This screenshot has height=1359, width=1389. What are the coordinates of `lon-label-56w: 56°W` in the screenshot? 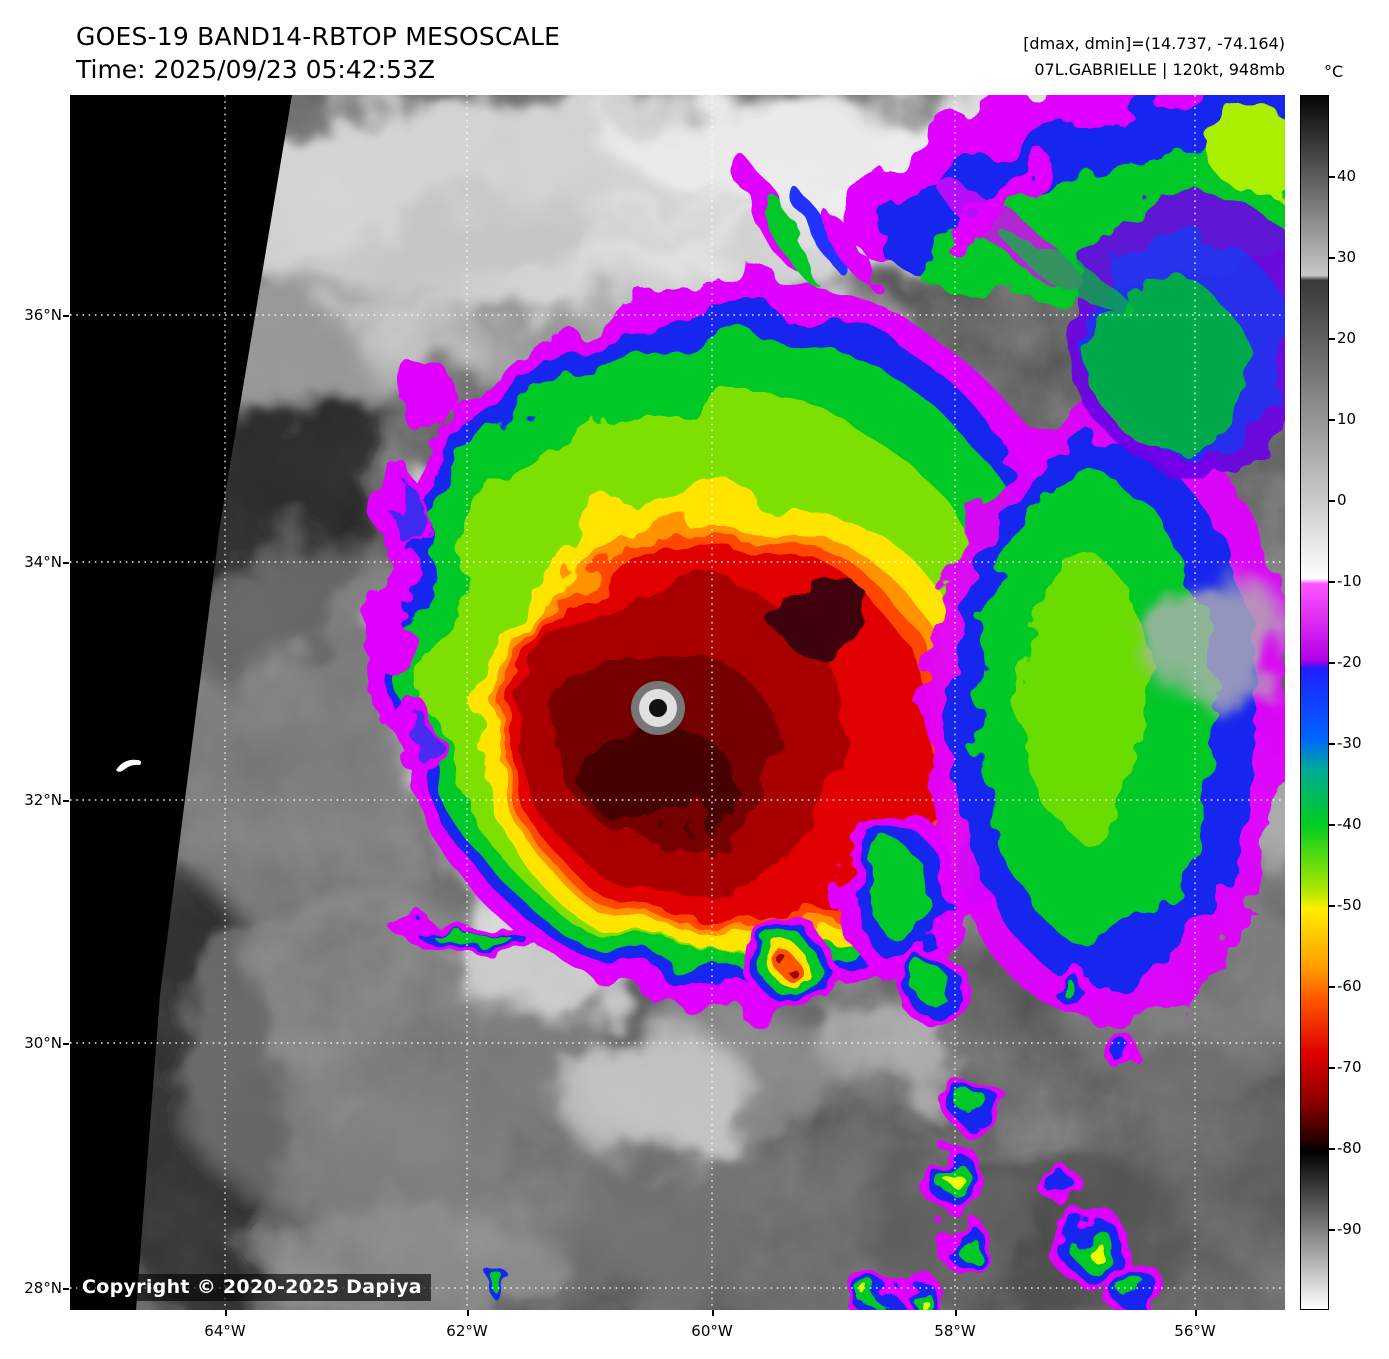 It's located at (1195, 1331).